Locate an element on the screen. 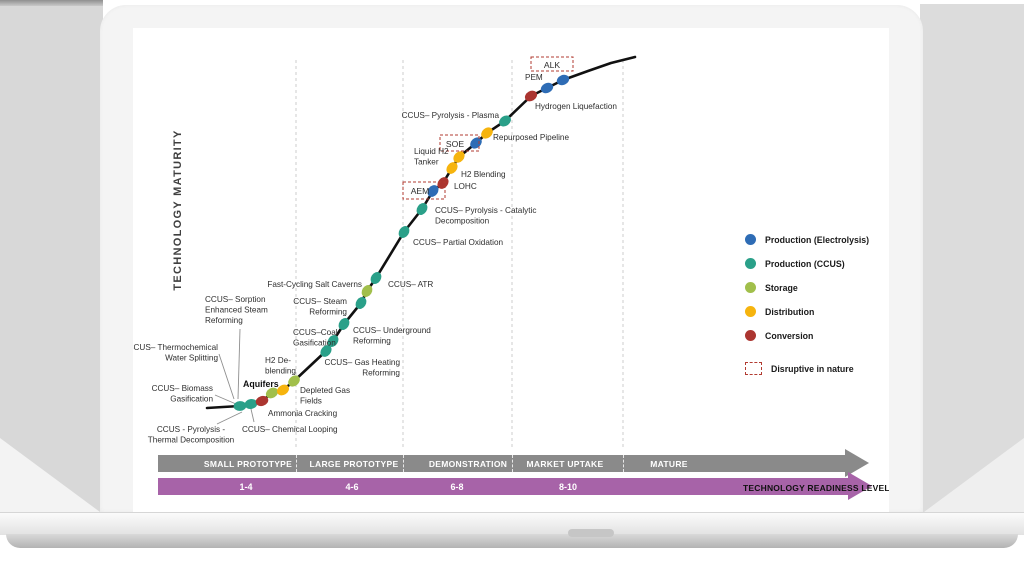 The width and height of the screenshot is (1024, 579). stage-label-demonstration: DEMONSTRATION is located at coordinates (468, 464).